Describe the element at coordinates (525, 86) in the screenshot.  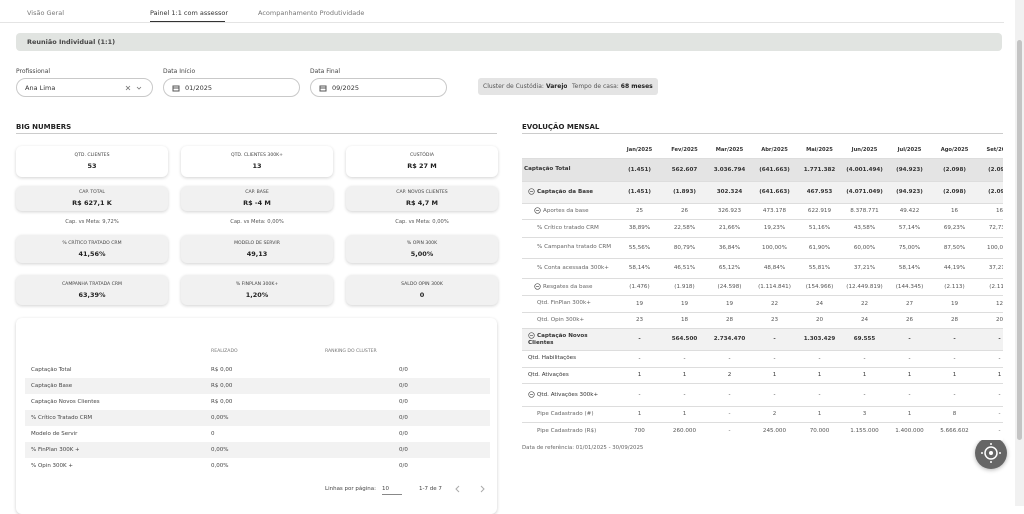
I see `chip: Cluster de Custódia: Varejo` at that location.